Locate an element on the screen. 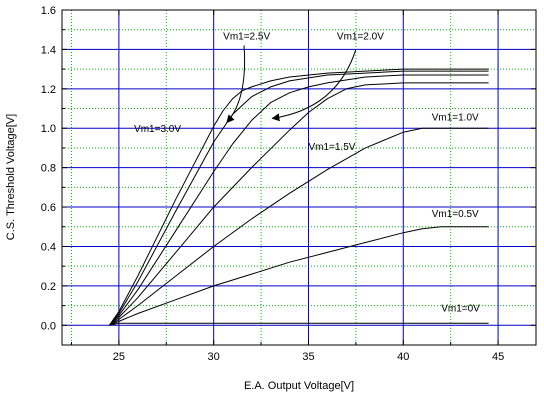 The height and width of the screenshot is (397, 544). x-tick-label: 25 is located at coordinates (119, 357).